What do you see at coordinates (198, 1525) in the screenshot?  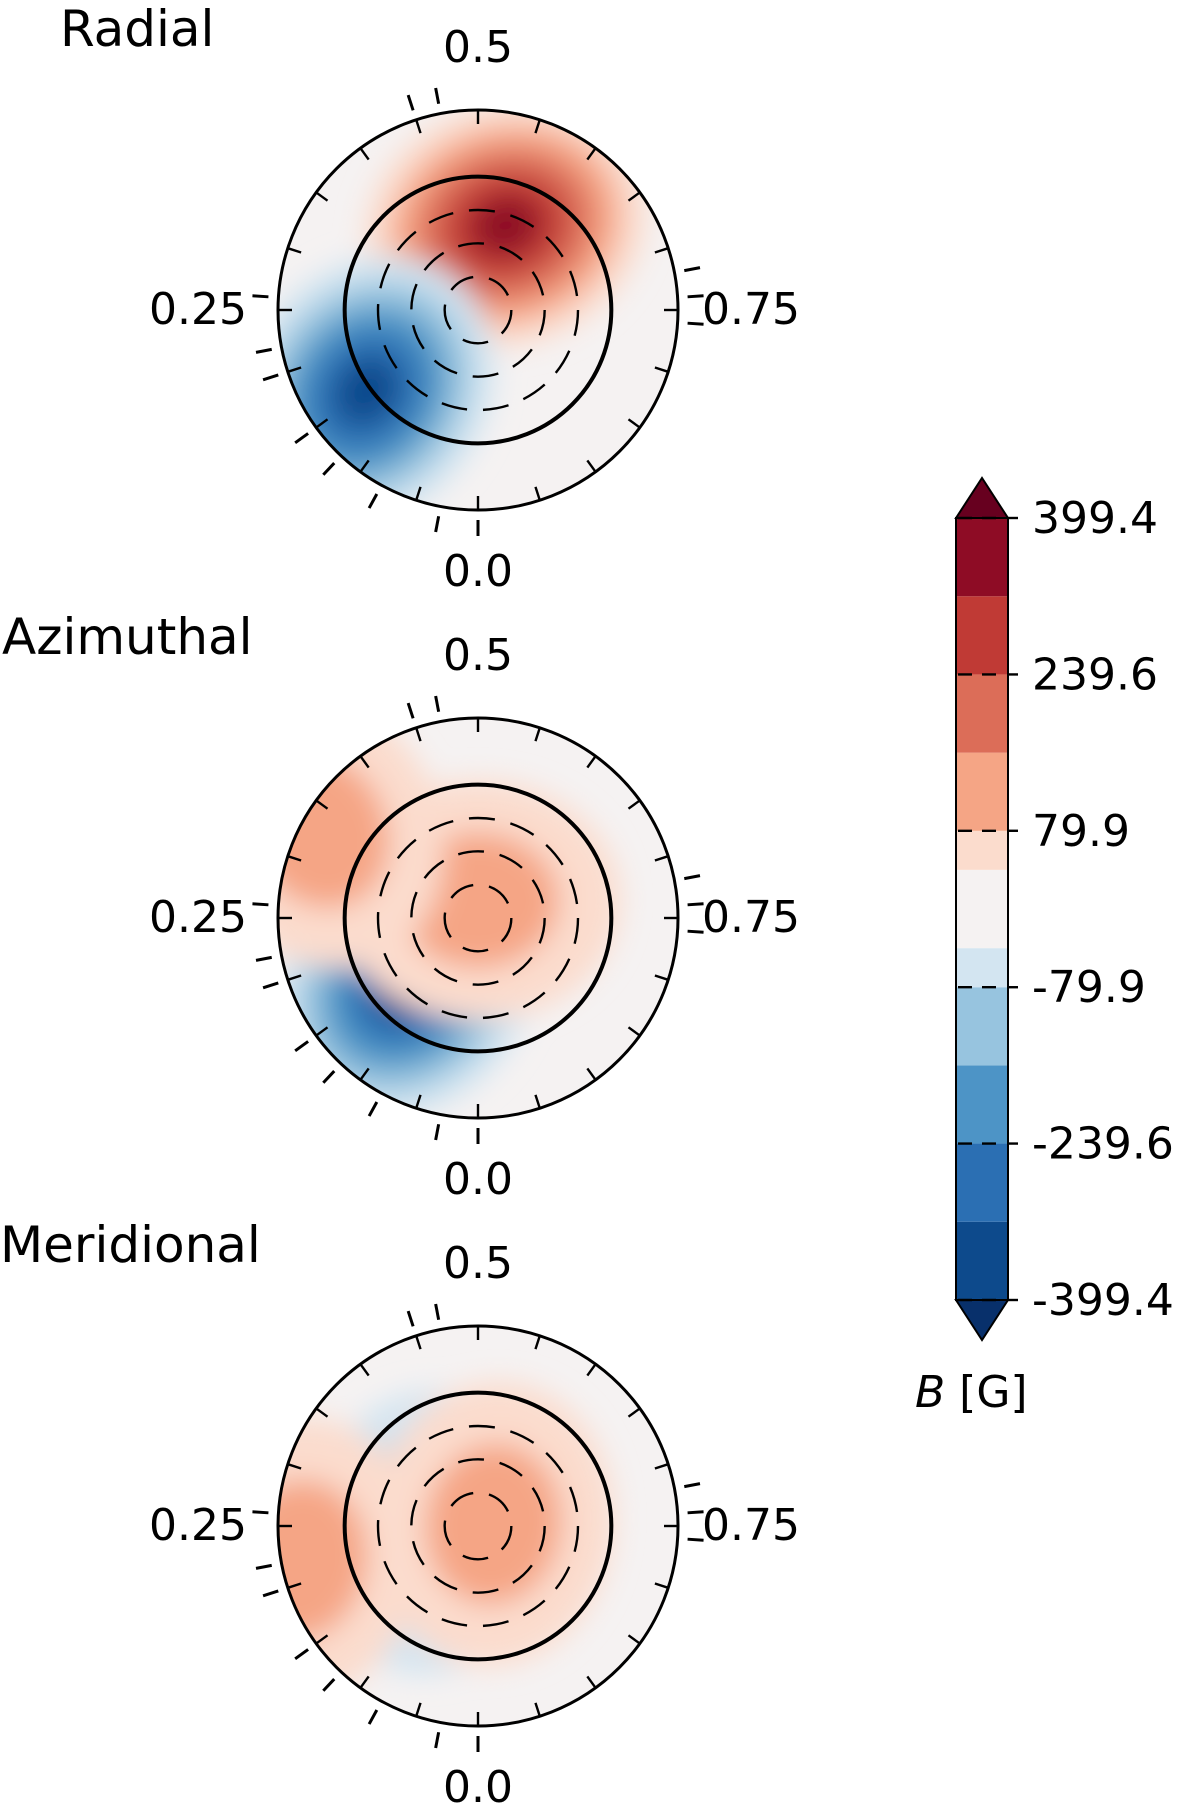 I see `phase-label-0.25-meridional: 0.25` at bounding box center [198, 1525].